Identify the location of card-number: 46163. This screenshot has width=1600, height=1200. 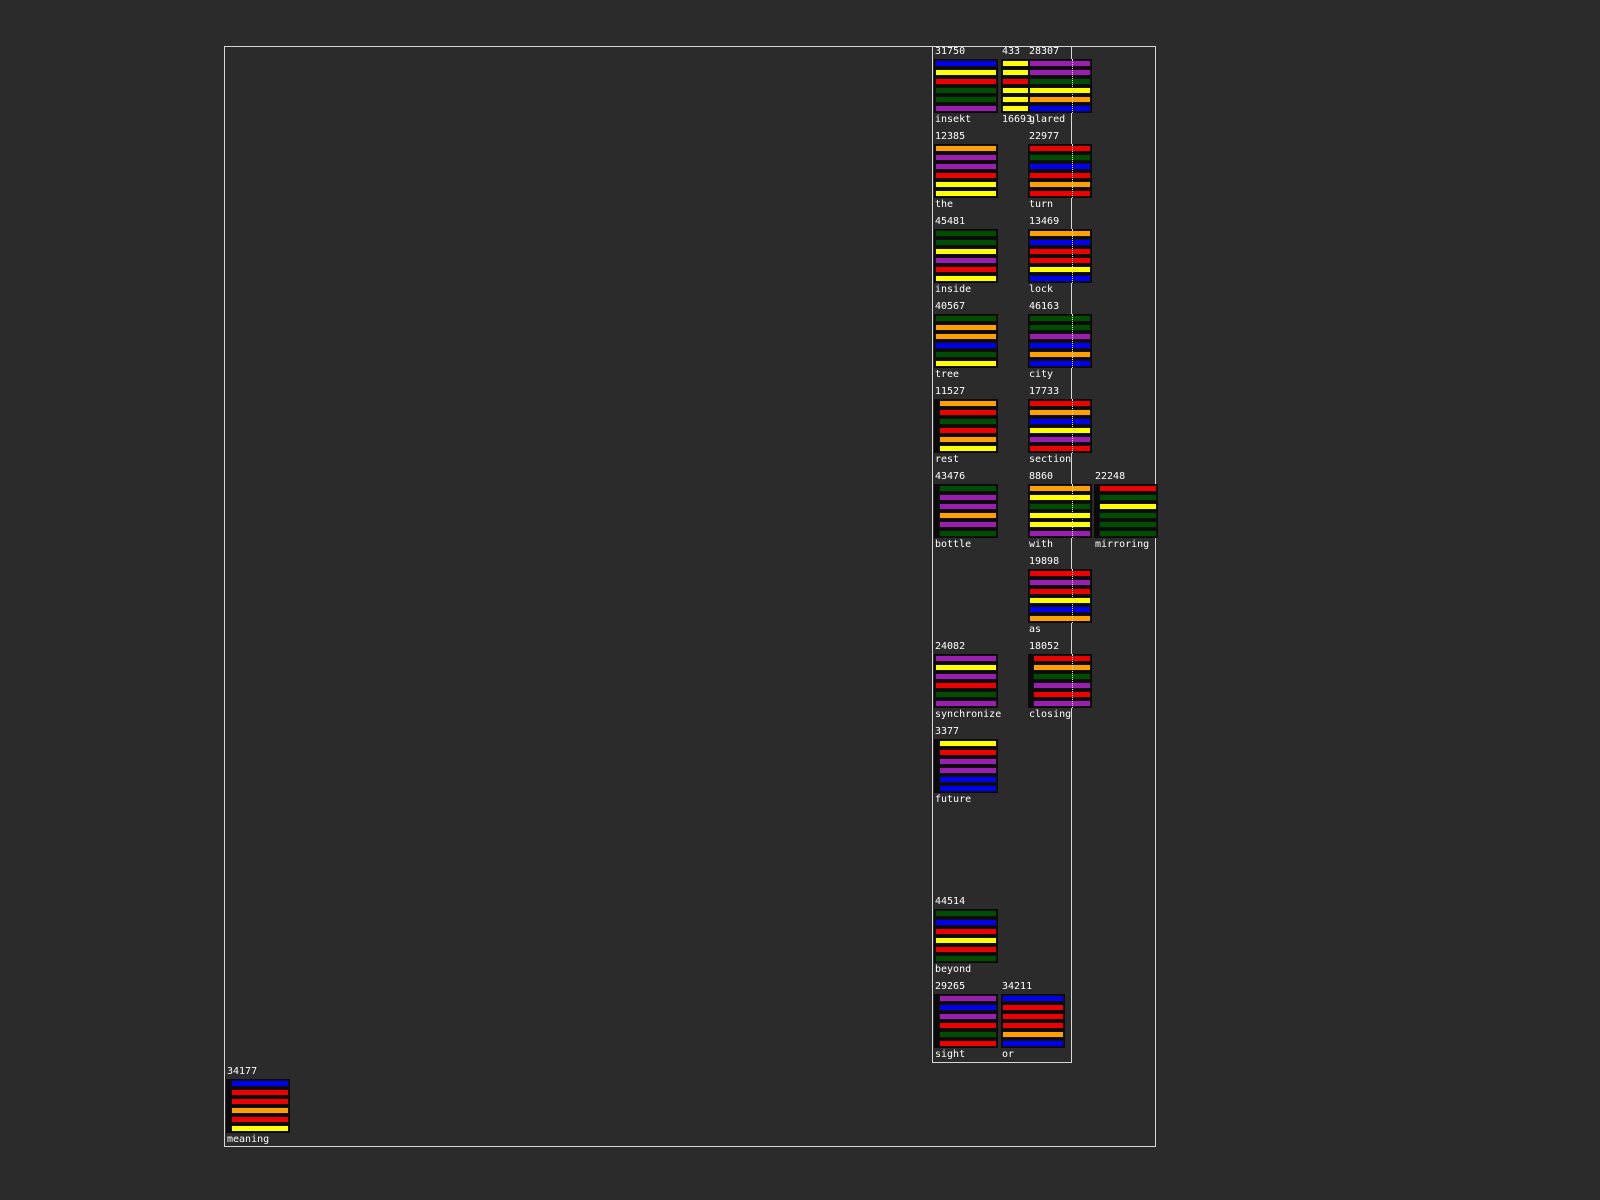
(1044, 306).